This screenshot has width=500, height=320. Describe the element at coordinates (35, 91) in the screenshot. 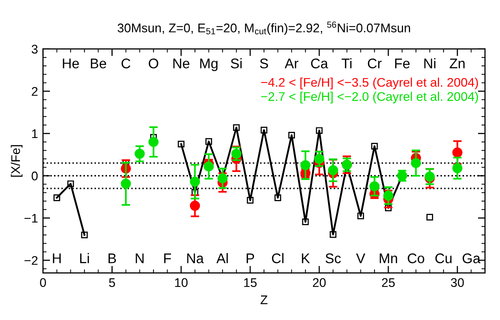

I see `y-tick-label: 2` at that location.